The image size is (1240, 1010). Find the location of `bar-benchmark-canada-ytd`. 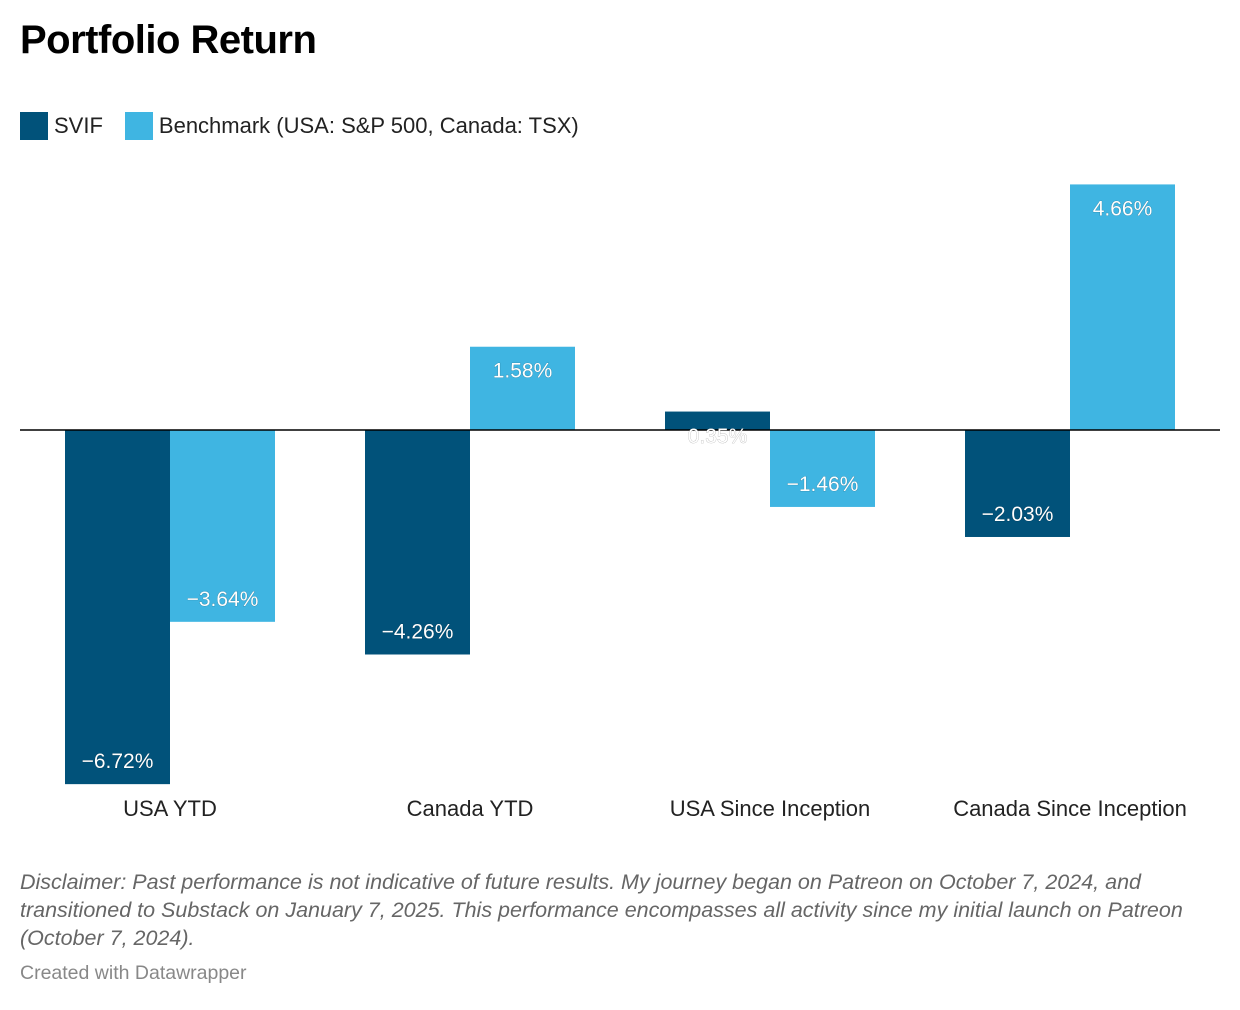

bar-benchmark-canada-ytd is located at coordinates (522, 388).